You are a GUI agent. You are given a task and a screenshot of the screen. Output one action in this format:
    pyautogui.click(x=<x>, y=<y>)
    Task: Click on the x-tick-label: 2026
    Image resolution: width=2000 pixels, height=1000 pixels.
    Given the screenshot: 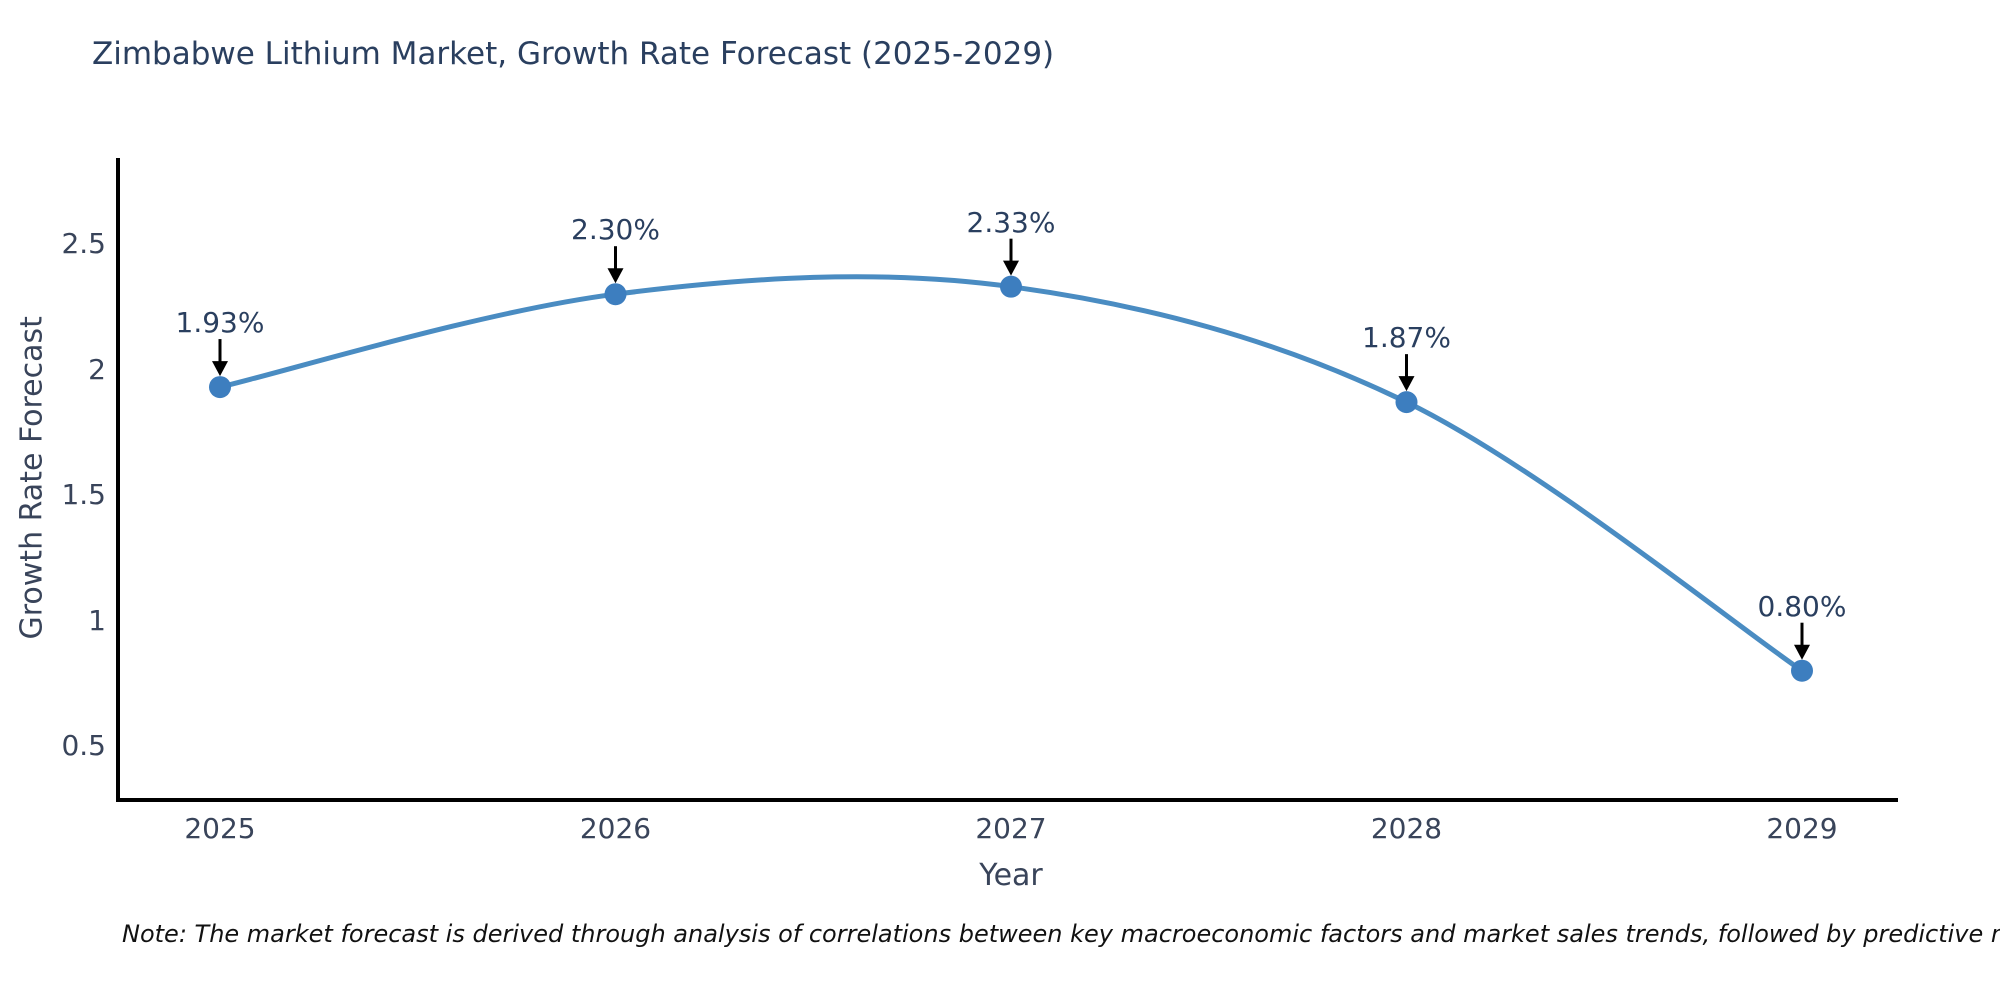 What is the action you would take?
    pyautogui.click(x=615, y=828)
    